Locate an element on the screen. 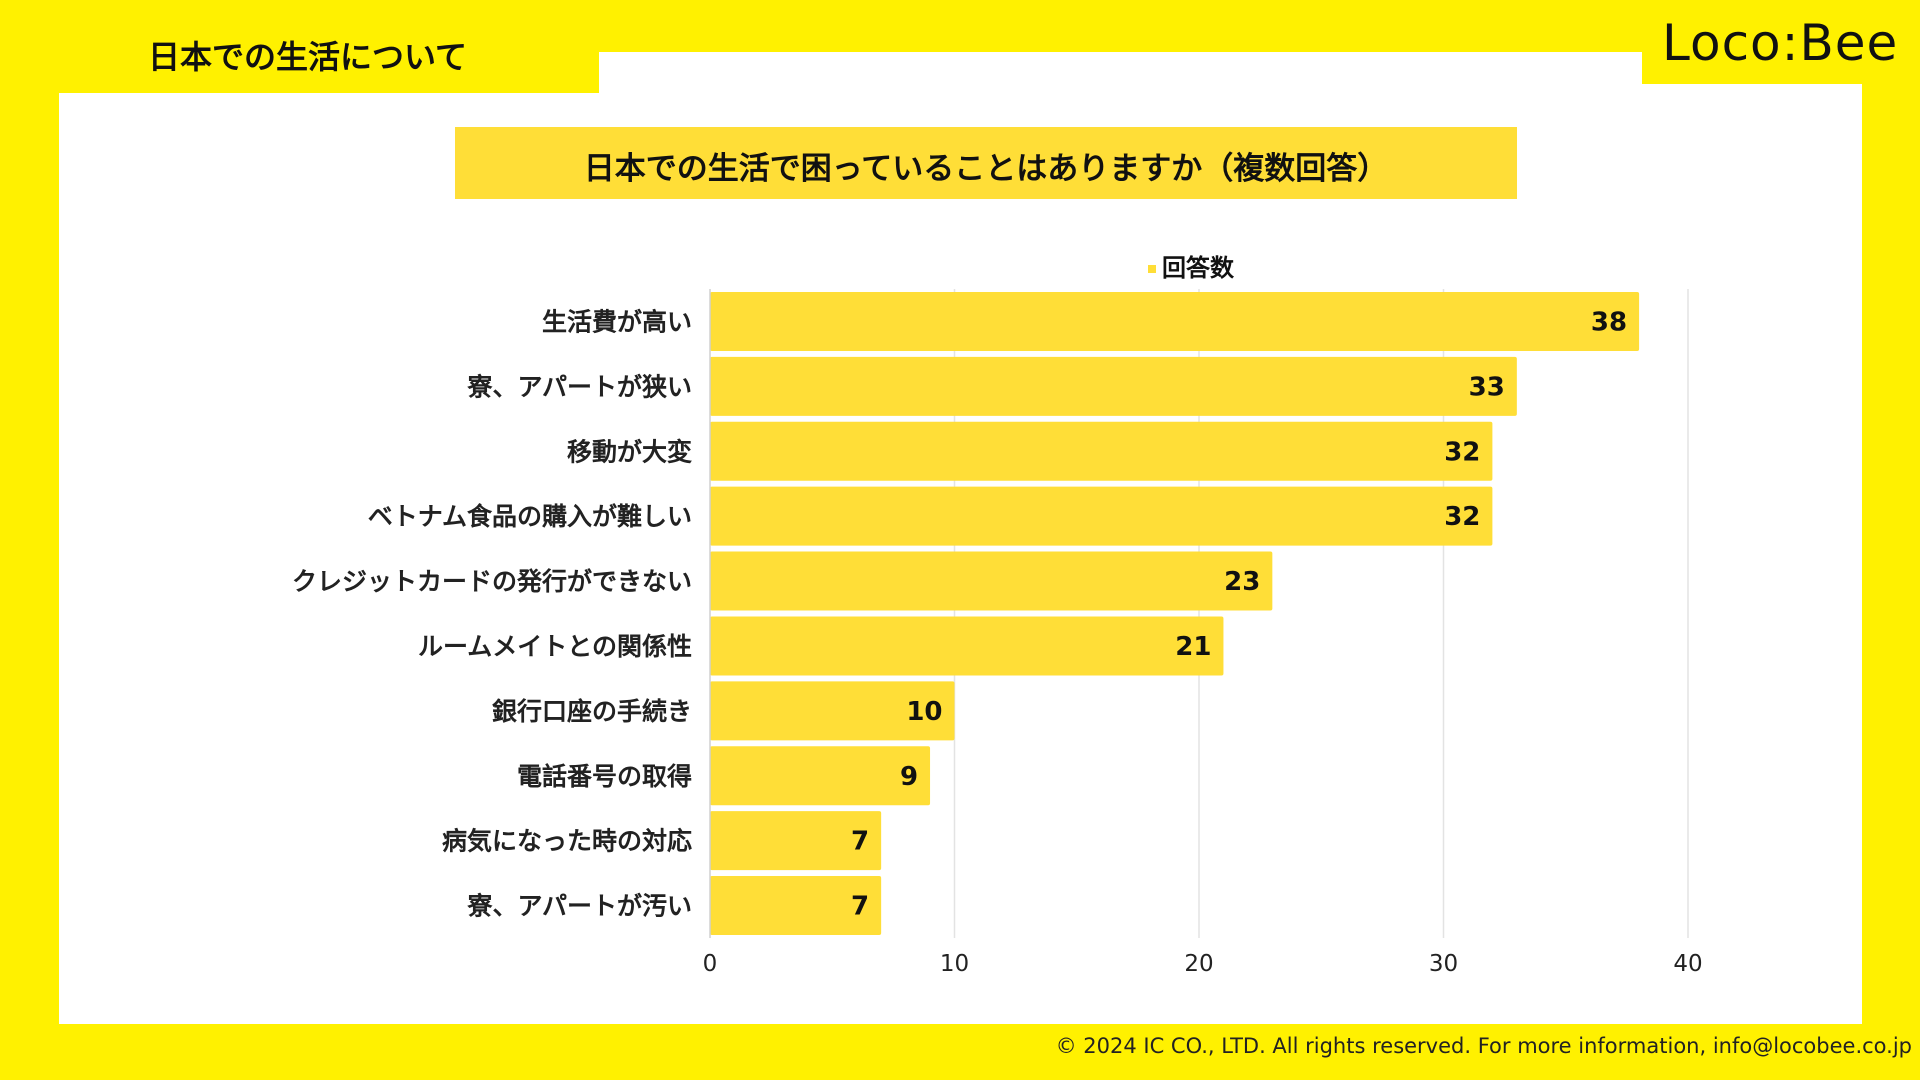  chart-legend: 回答数 is located at coordinates (1191, 265).